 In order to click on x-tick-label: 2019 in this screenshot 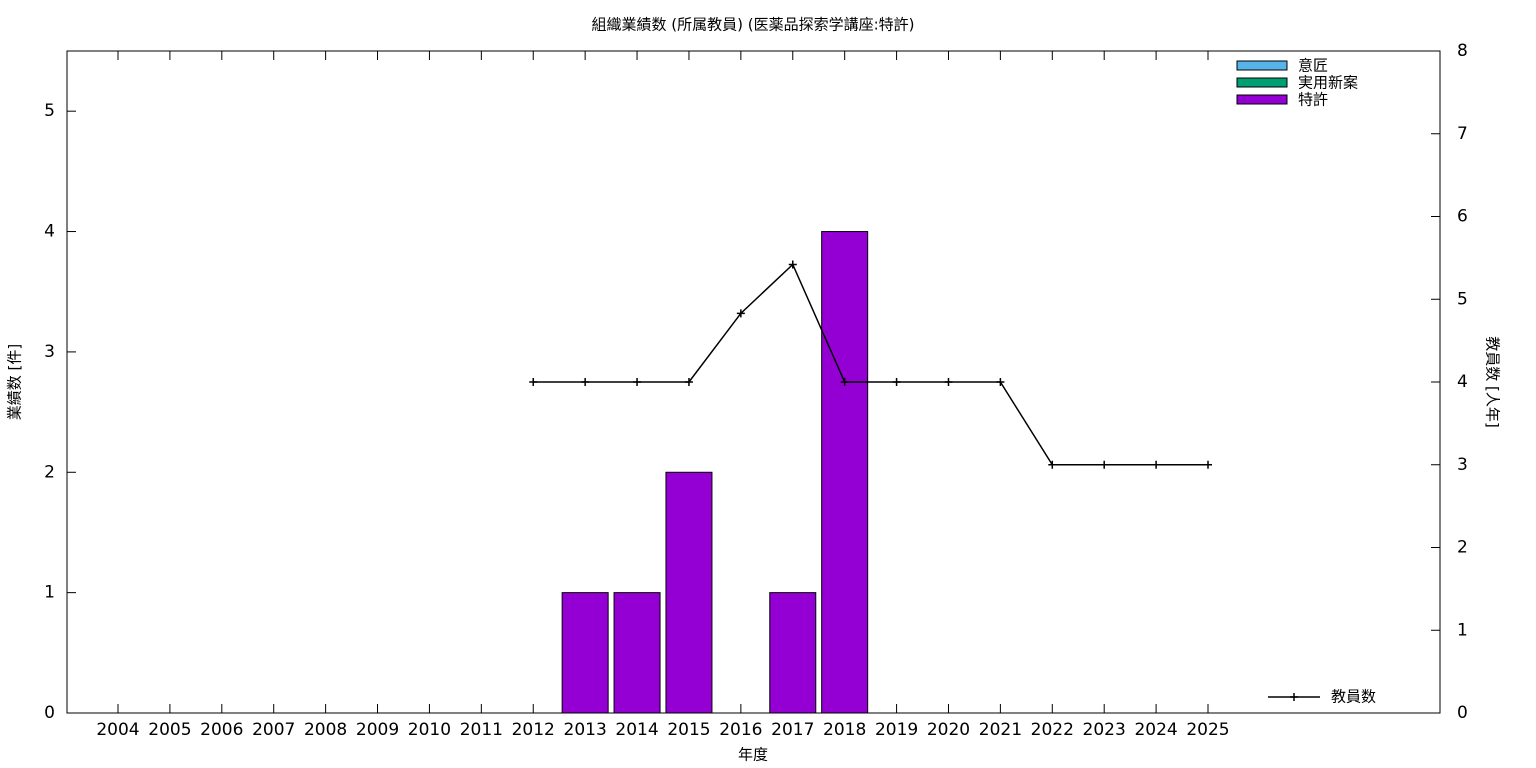, I will do `click(896, 730)`.